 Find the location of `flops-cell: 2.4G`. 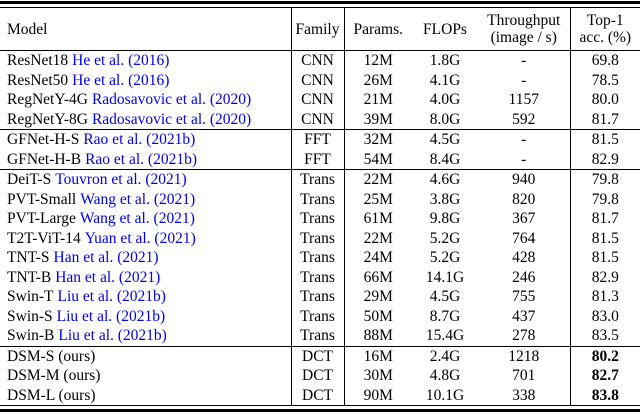

flops-cell: 2.4G is located at coordinates (445, 355).